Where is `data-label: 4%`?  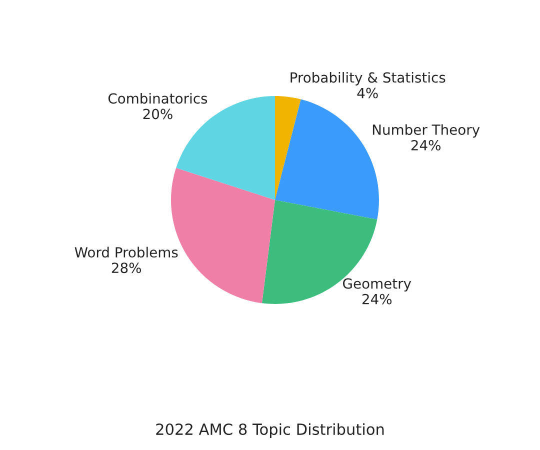 data-label: 4% is located at coordinates (367, 93).